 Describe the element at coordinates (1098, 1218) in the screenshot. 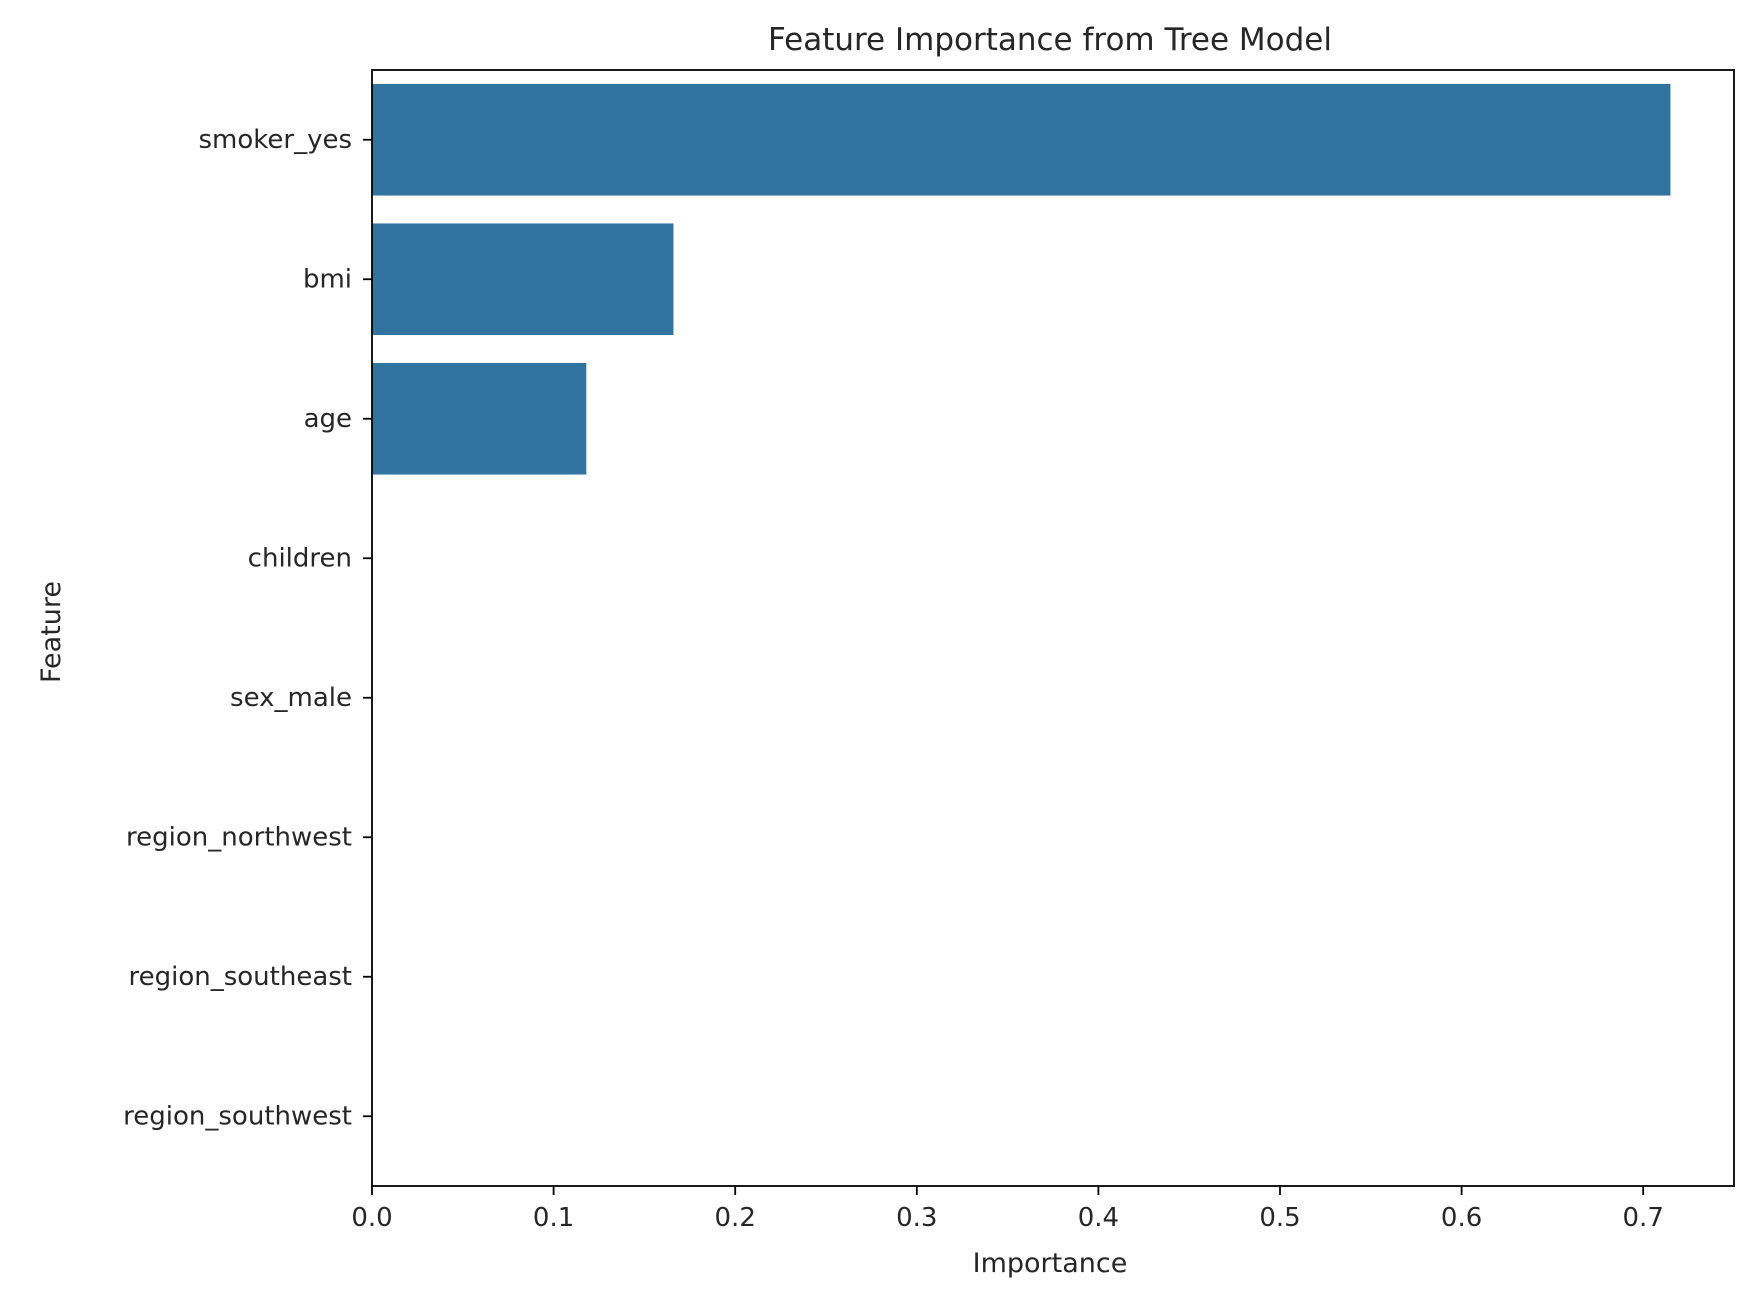

I see `x-tick-label: 0.4` at that location.